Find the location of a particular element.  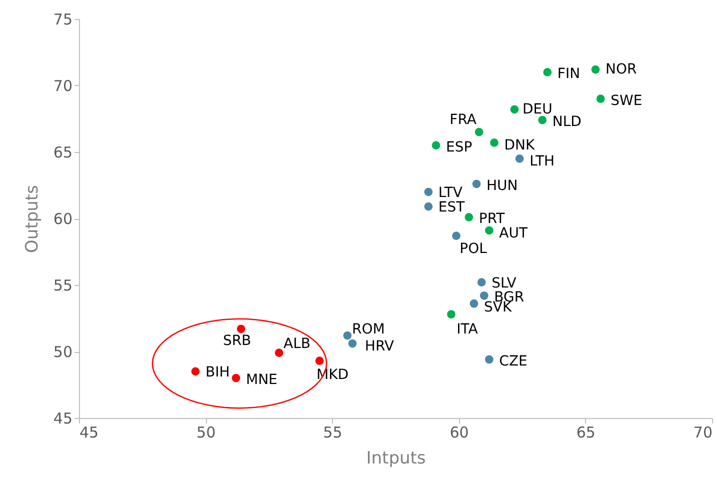

annotation: HRV is located at coordinates (379, 346).